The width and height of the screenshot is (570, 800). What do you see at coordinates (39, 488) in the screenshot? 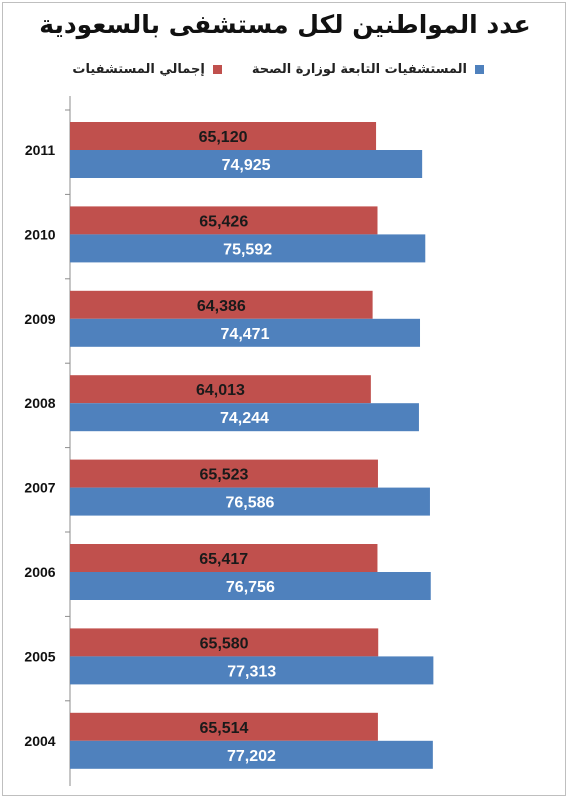
I see `category-label-2007: 2007` at bounding box center [39, 488].